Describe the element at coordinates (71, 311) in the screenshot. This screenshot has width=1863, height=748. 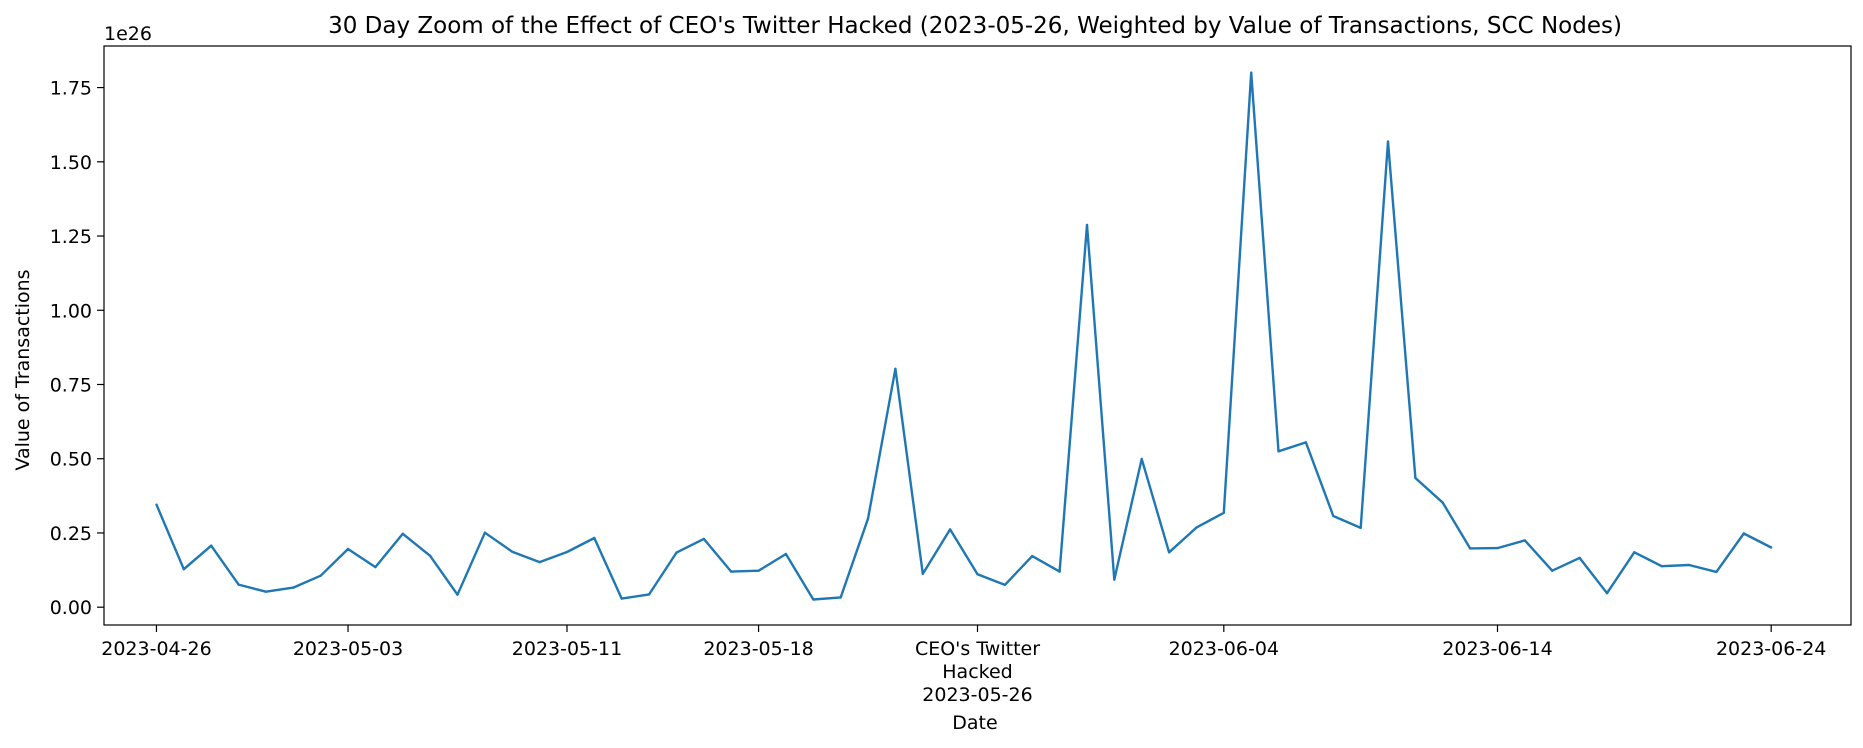
I see `y-tick-label: 1.00` at that location.